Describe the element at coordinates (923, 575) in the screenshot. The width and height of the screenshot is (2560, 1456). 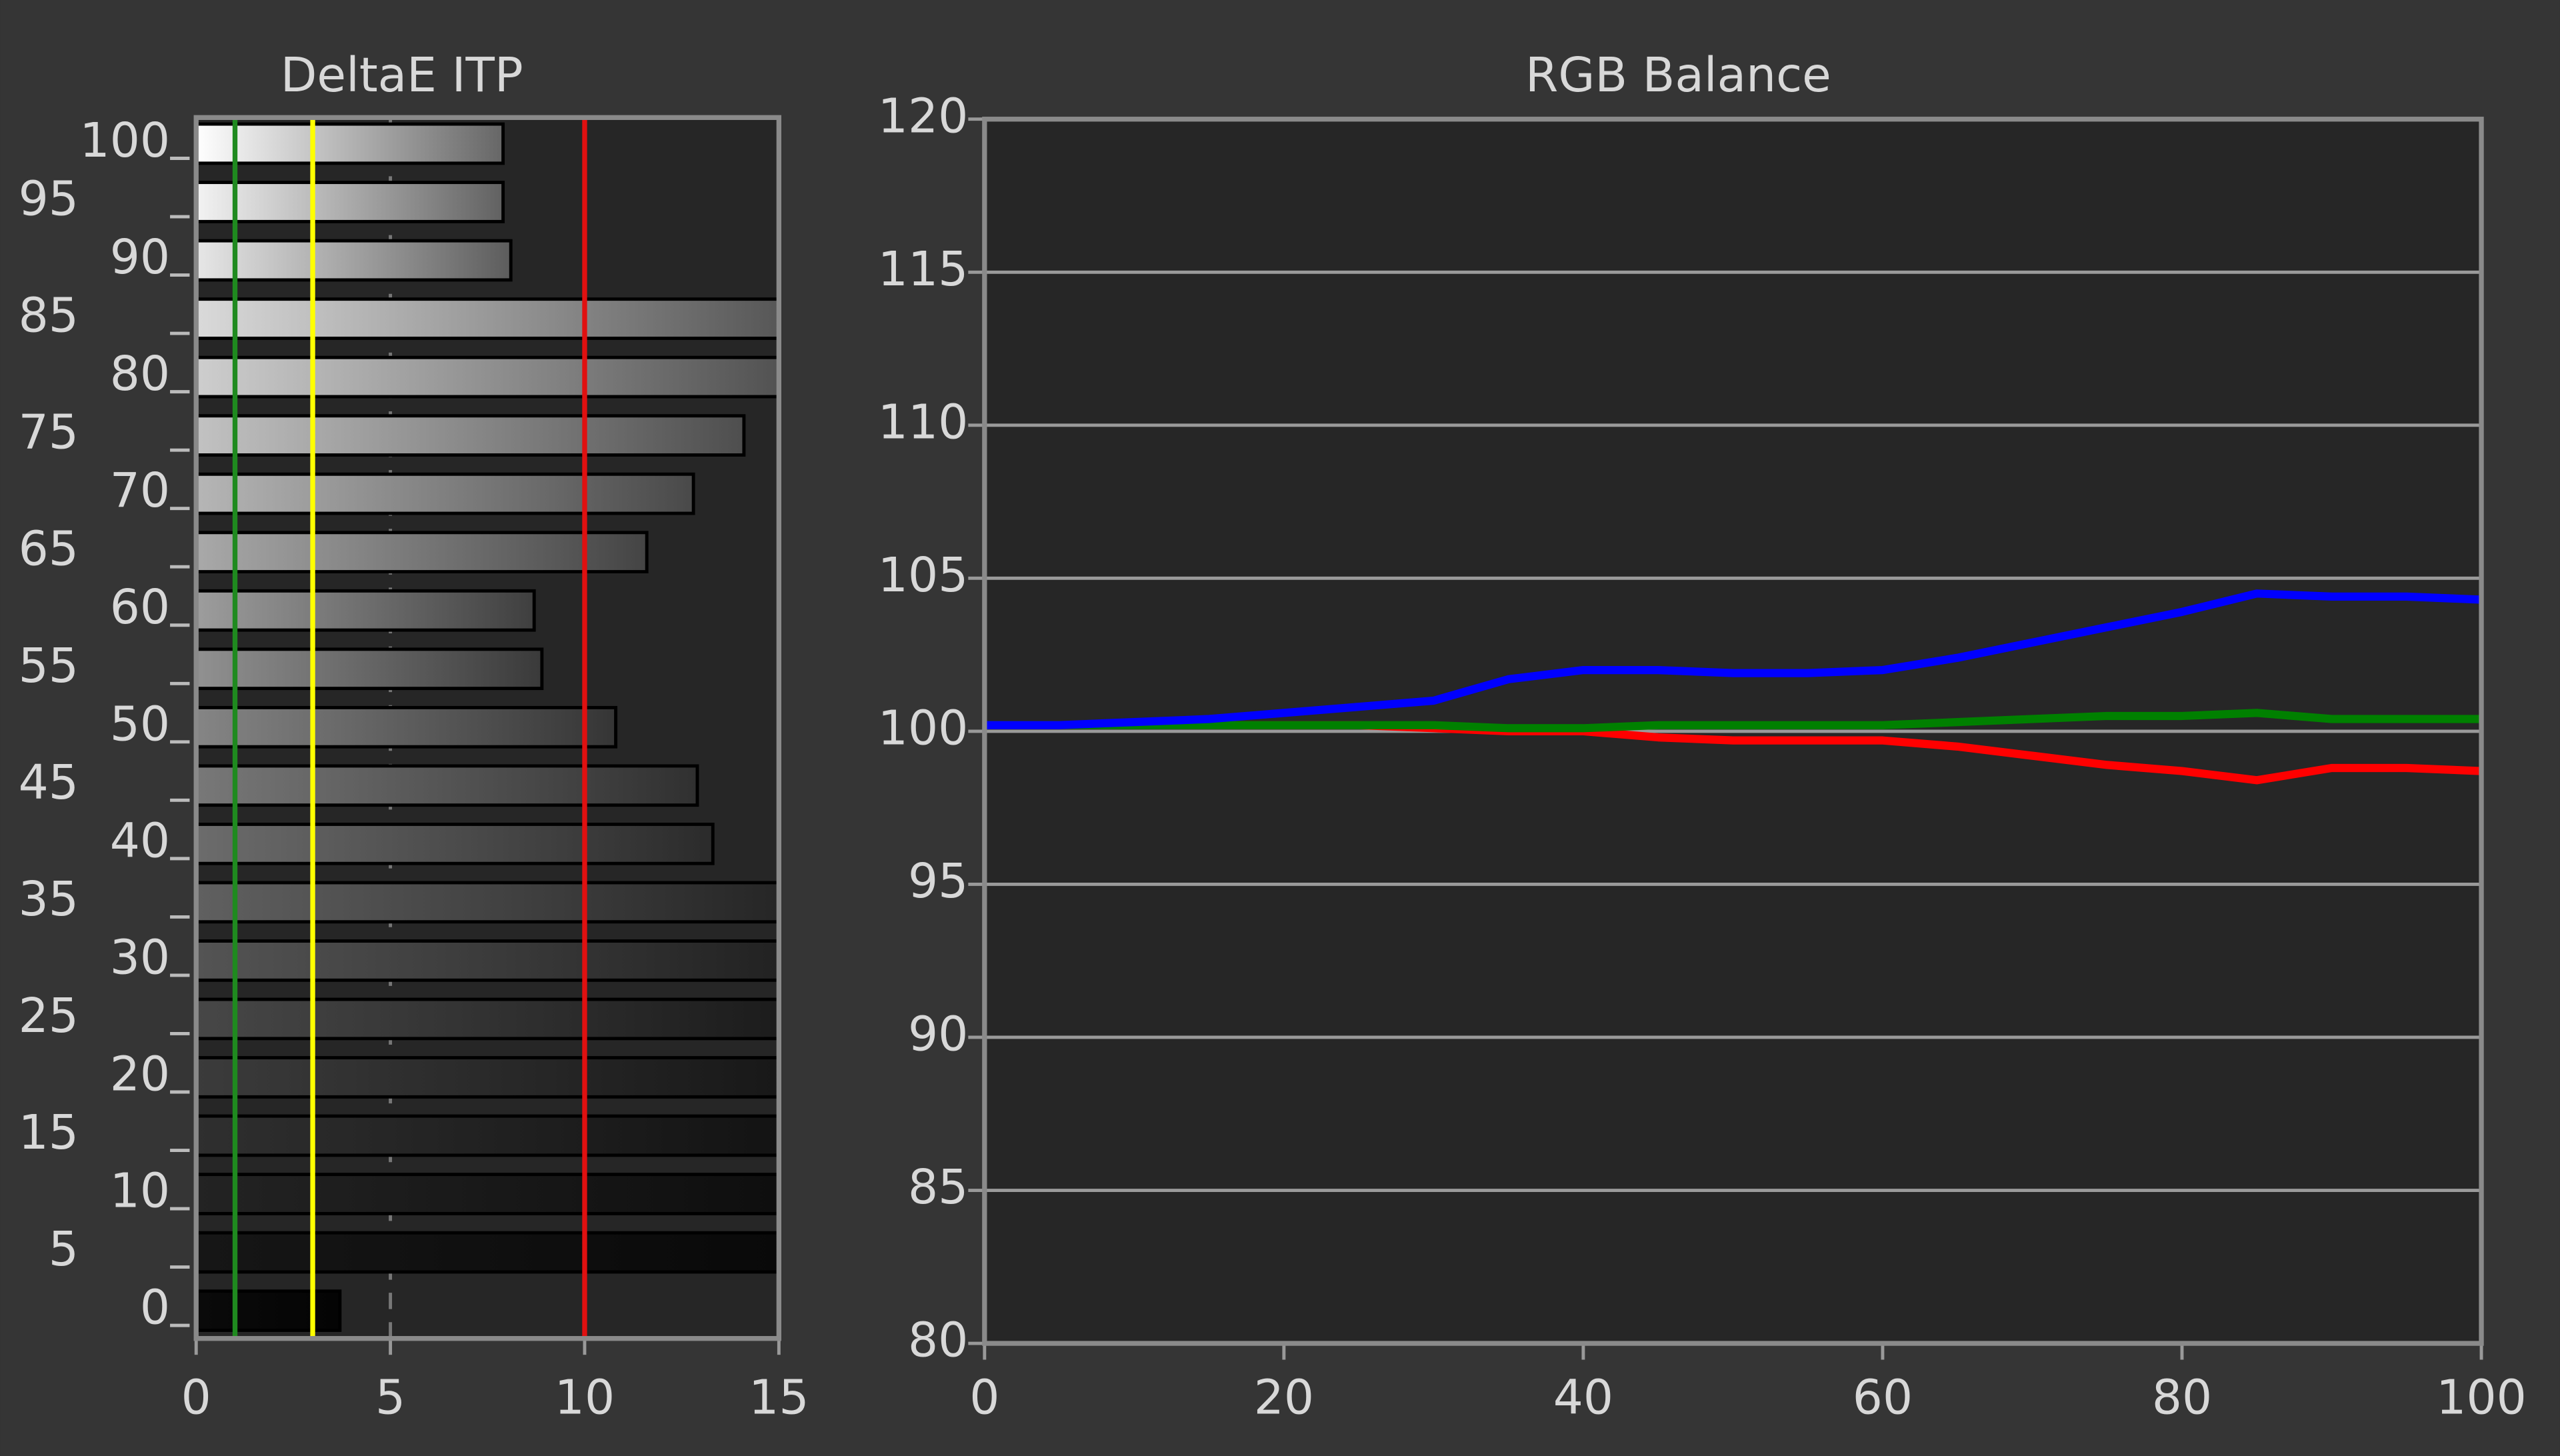
I see `y-tick-label: 105` at that location.